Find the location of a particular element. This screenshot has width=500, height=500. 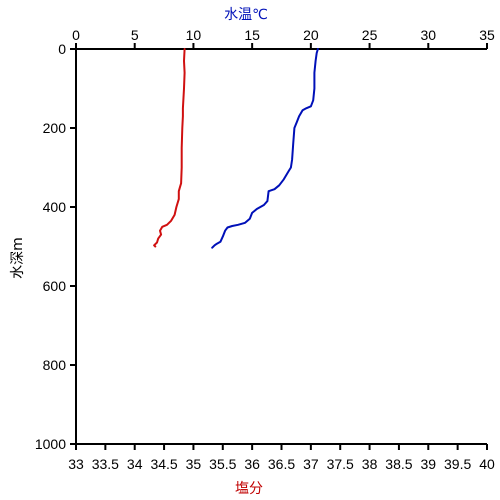

top-tick-label: 0 is located at coordinates (76, 35).